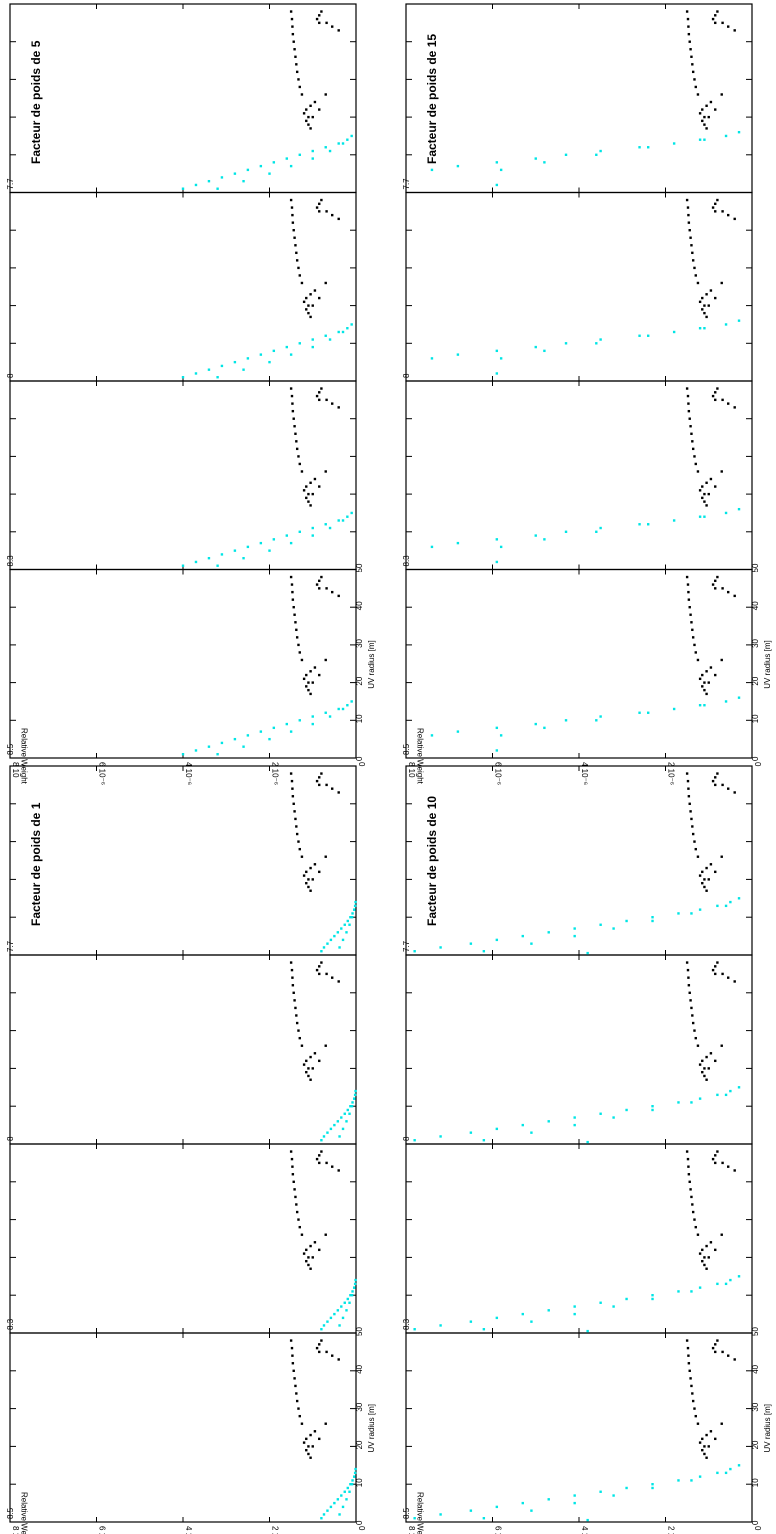 The height and width of the screenshot is (1534, 776). I want to click on panel-label: 8.5, so click(406, 1513).